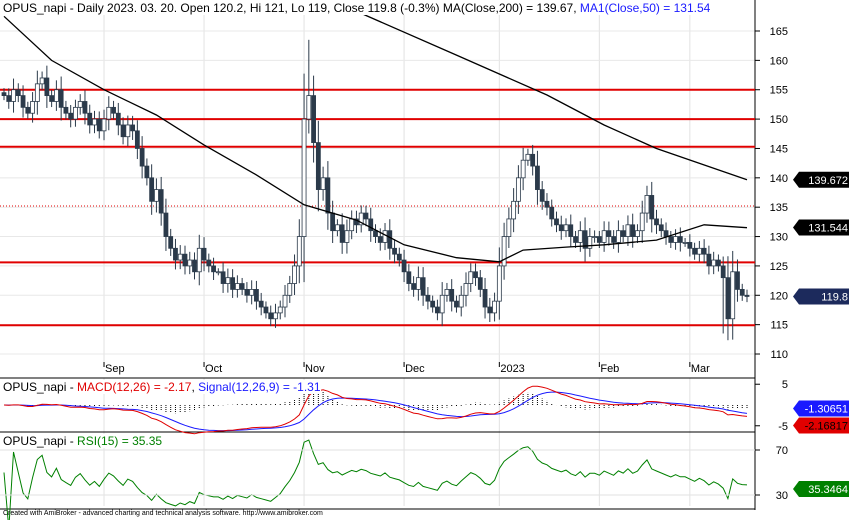 The width and height of the screenshot is (850, 520). I want to click on price-tick-label: 130, so click(779, 238).